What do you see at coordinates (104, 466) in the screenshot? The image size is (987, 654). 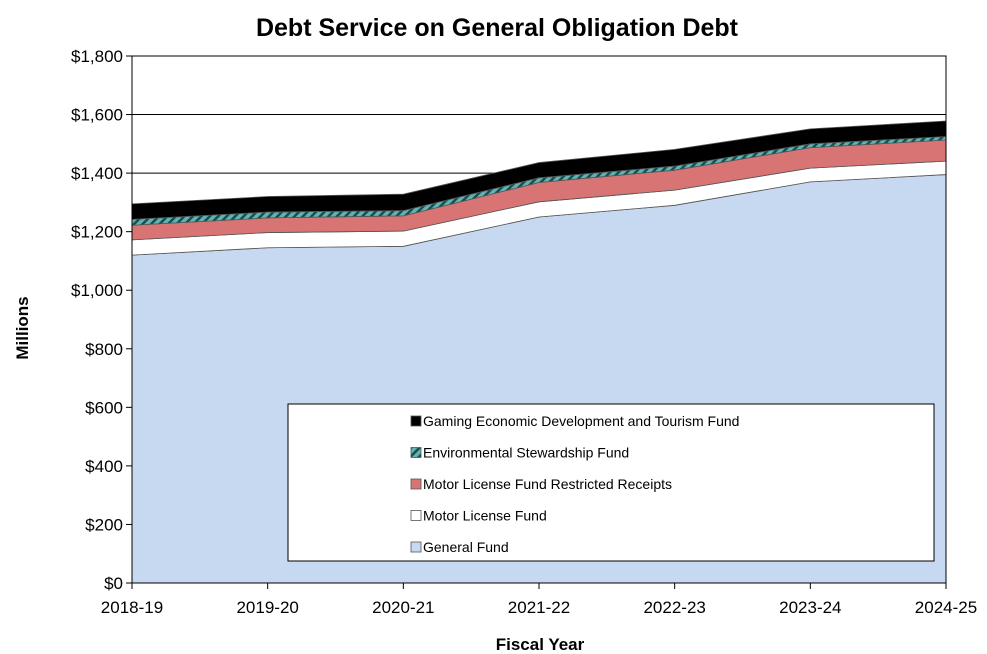 I see `y-tick-label: $400` at bounding box center [104, 466].